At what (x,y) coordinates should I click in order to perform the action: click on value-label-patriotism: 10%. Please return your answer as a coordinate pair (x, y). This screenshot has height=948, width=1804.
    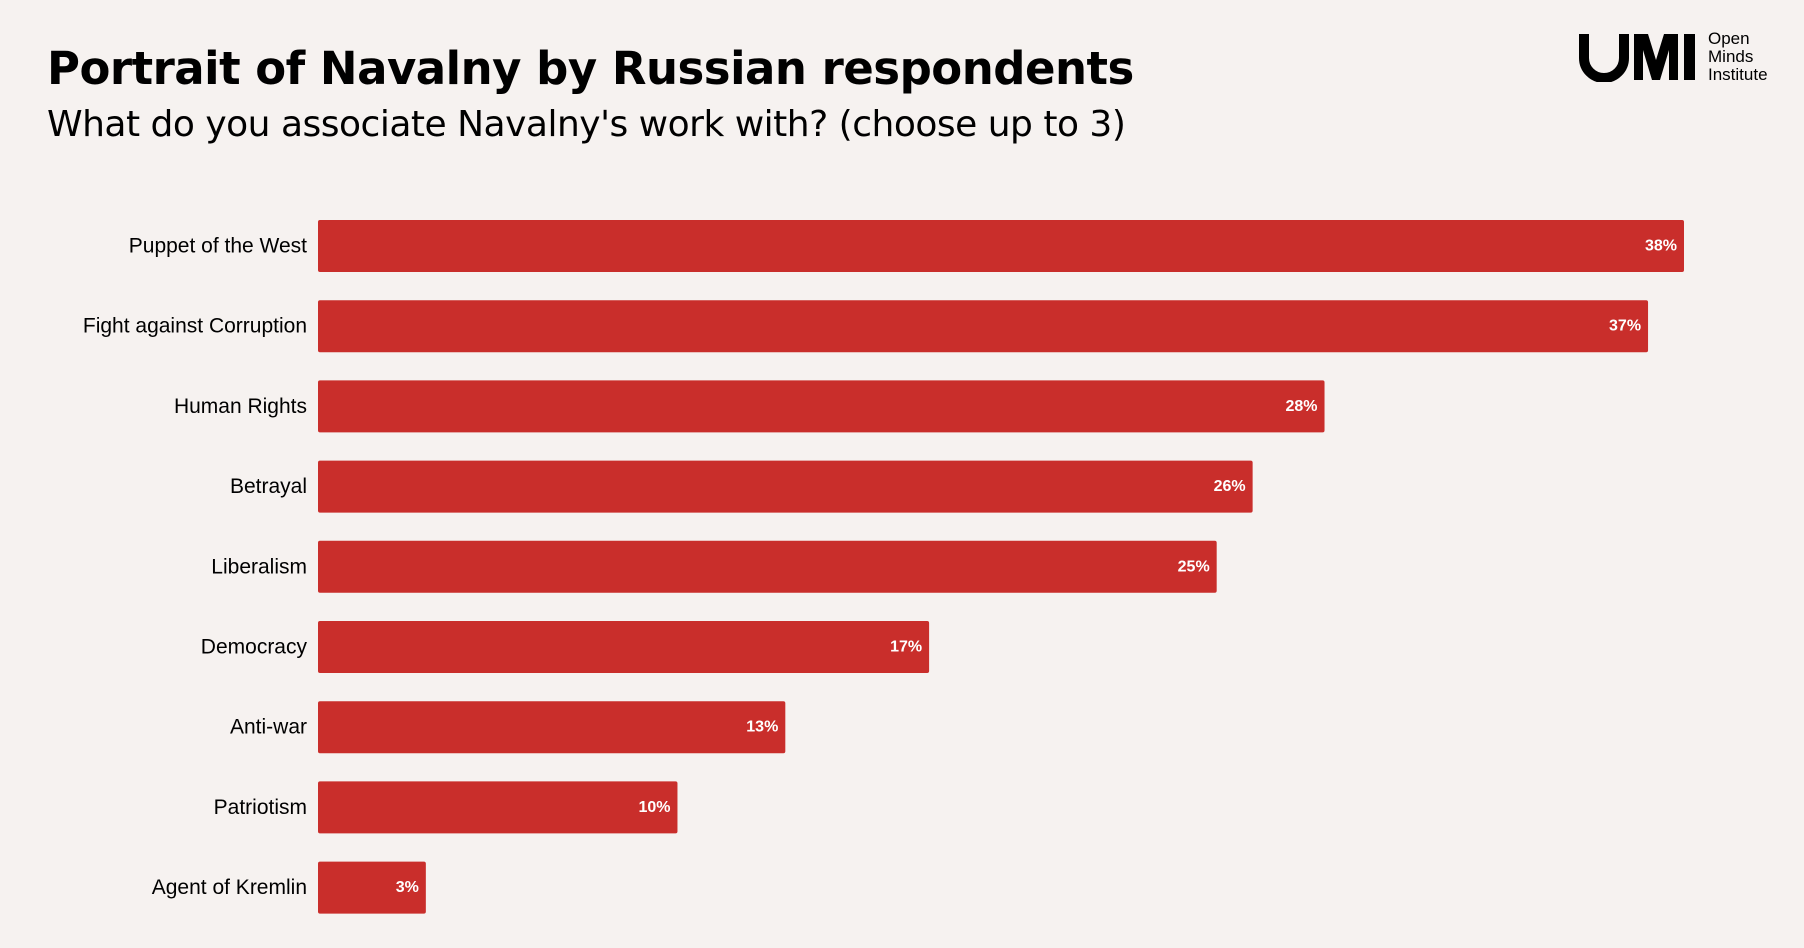
    Looking at the image, I should click on (654, 807).